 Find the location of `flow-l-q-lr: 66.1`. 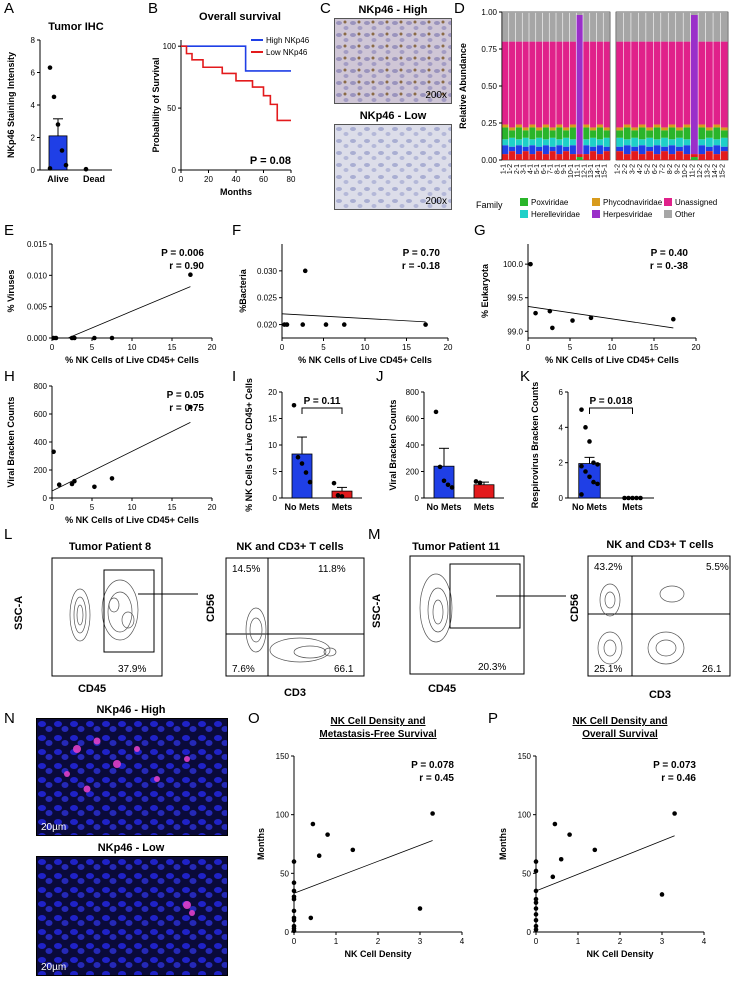

flow-l-q-lr: 66.1 is located at coordinates (344, 669).